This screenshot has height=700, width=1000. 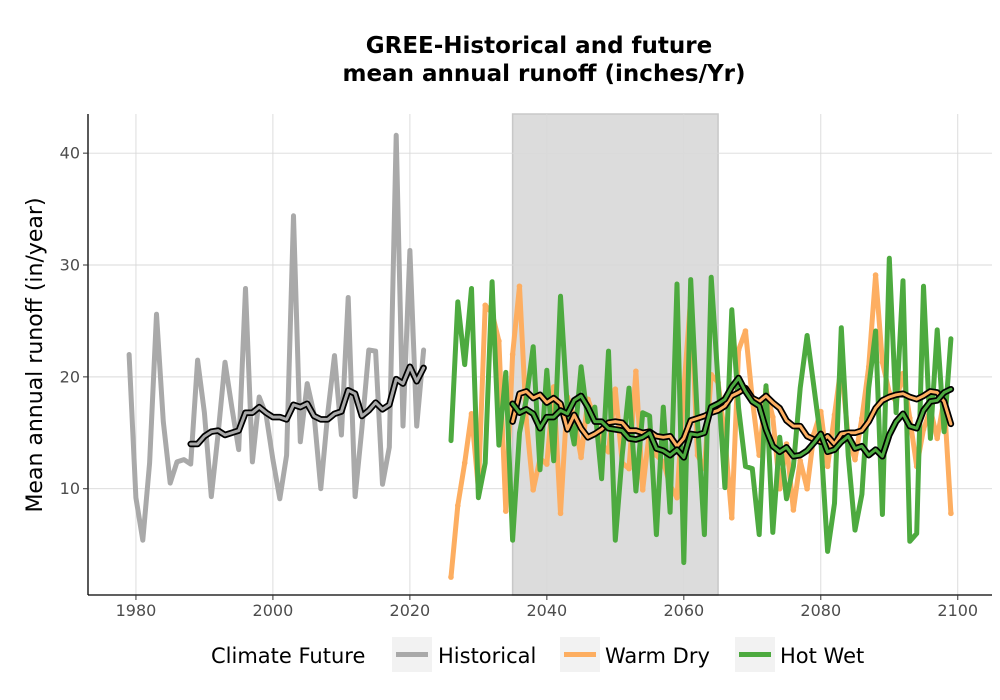 I want to click on series-line-hot-wet-rolling-mean, so click(x=732, y=417).